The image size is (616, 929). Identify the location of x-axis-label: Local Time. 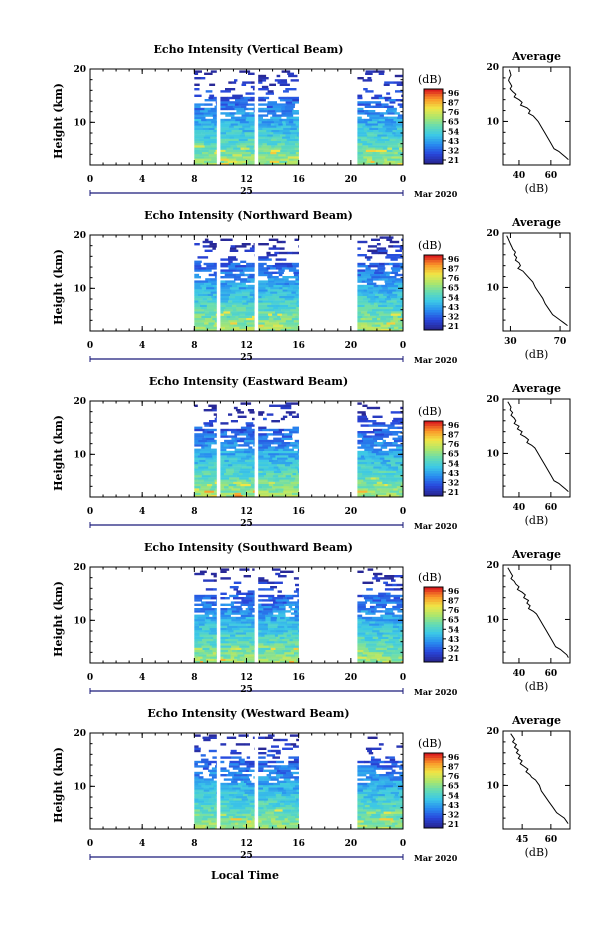
(245, 875).